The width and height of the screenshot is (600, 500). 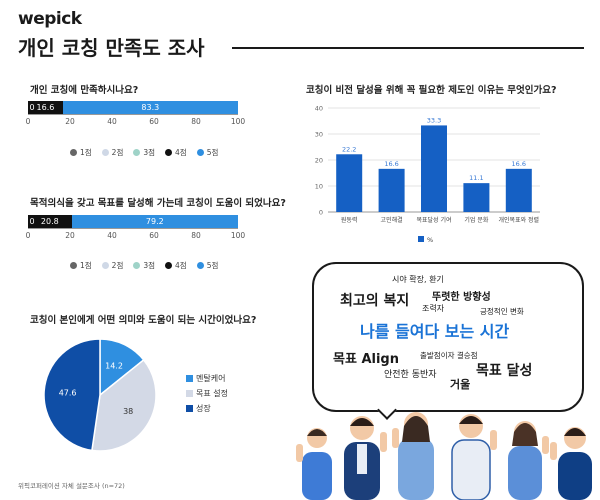 What do you see at coordinates (502, 311) in the screenshot?
I see `word-4: 긍정적인 변화` at bounding box center [502, 311].